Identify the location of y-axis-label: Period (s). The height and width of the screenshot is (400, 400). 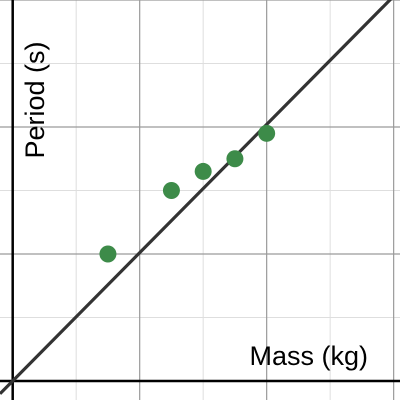
(35, 99).